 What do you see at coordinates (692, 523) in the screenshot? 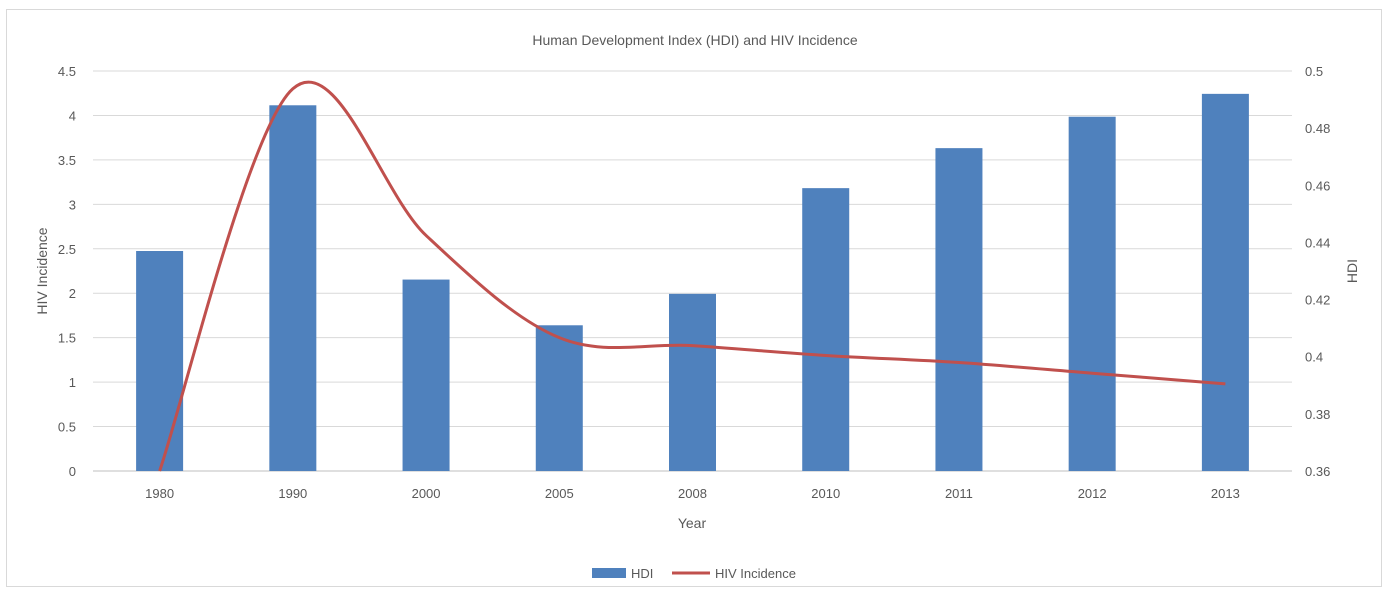
I see `x-axis-label: Year` at bounding box center [692, 523].